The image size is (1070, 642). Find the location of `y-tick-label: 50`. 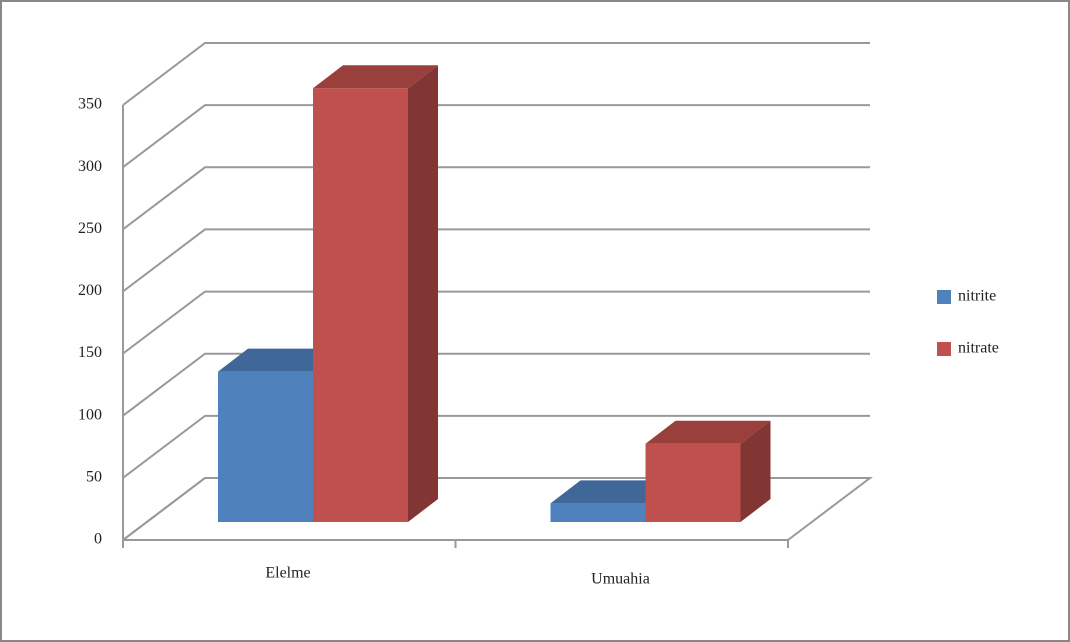

y-tick-label: 50 is located at coordinates (94, 477).